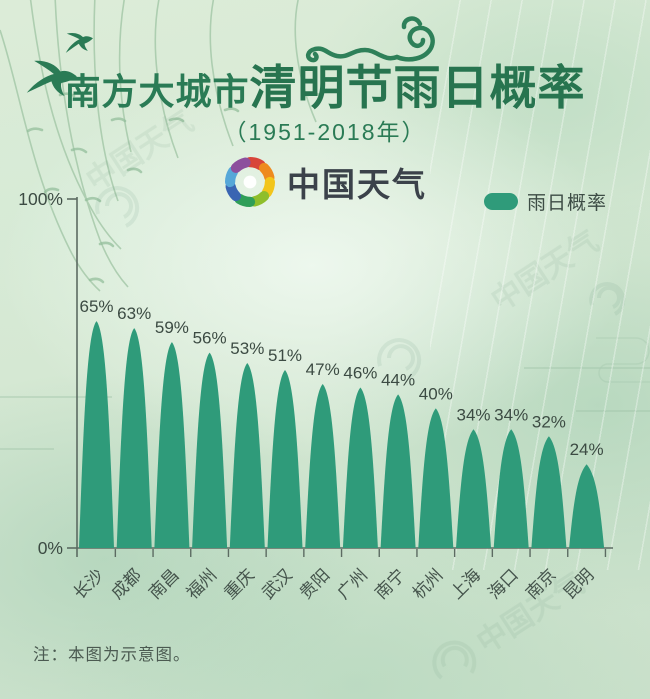 The width and height of the screenshot is (650, 699). What do you see at coordinates (323, 466) in the screenshot?
I see `bar-贵阳` at bounding box center [323, 466].